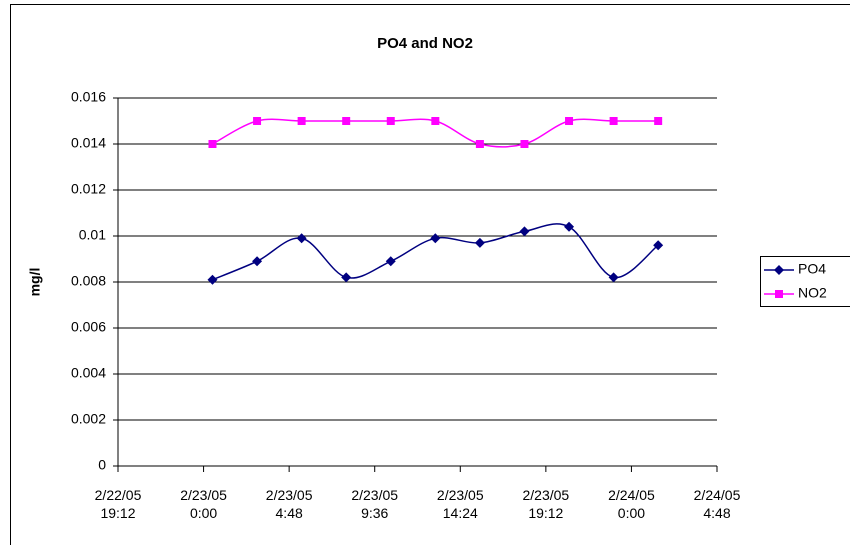 This screenshot has height=545, width=850. What do you see at coordinates (717, 504) in the screenshot?
I see `x-tick-label: 2/24/05 4:48` at bounding box center [717, 504].